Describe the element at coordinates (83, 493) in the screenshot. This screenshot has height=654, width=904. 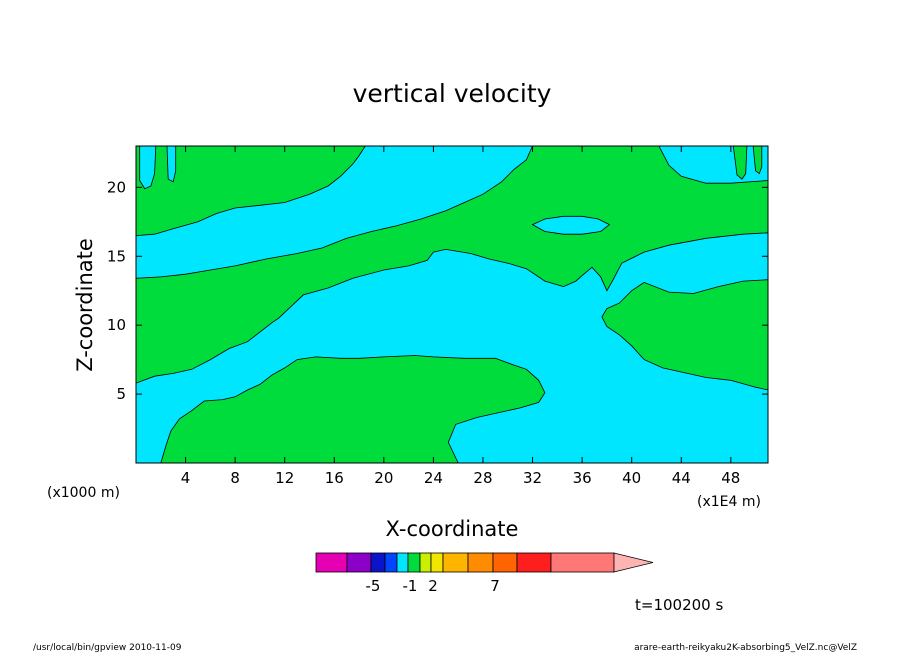
I see `y-axis-unit: (x1000 m)` at that location.